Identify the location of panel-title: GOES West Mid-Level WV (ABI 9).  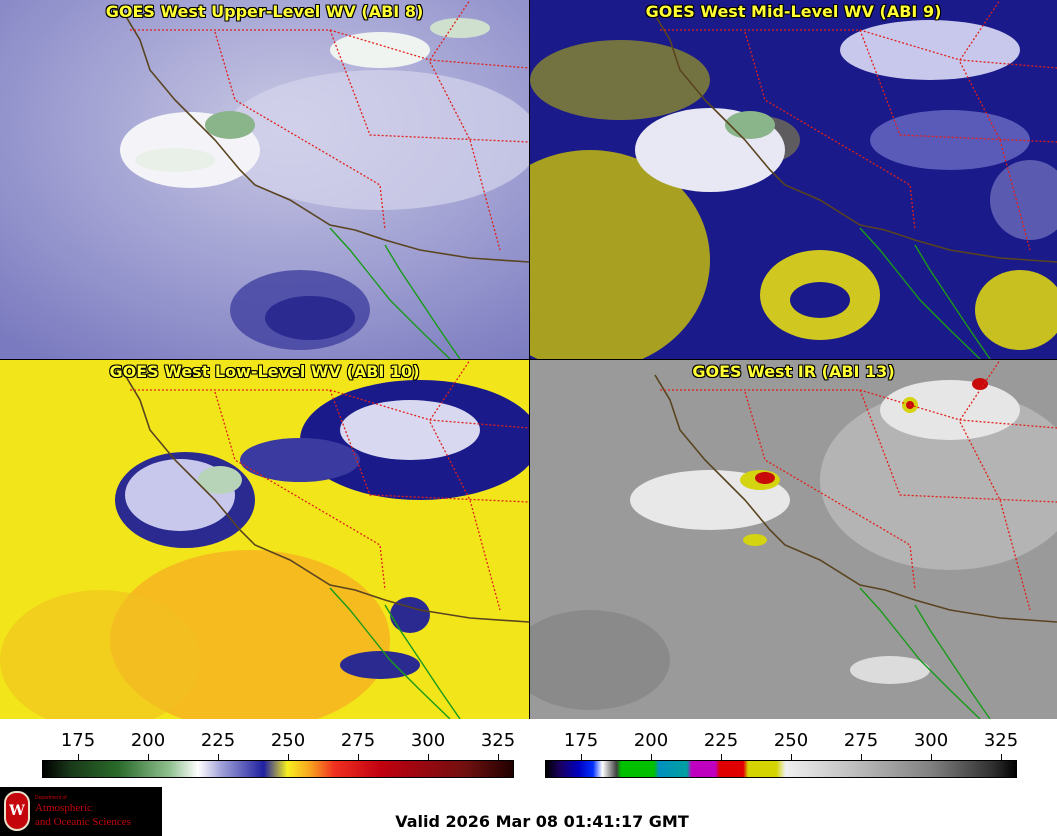
(793, 11).